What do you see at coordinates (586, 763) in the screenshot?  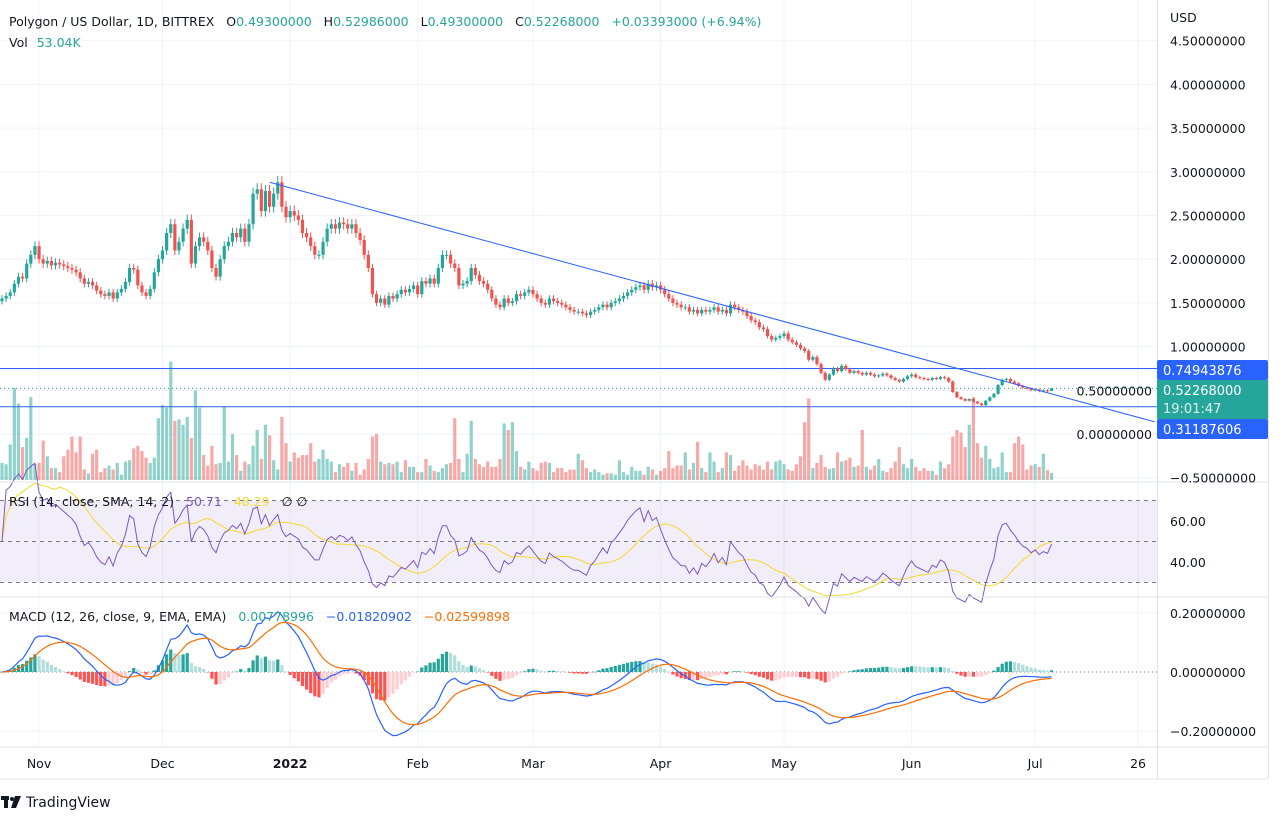 I see `time-axis: Nov Dec 2022 Feb Mar Apr May Jun Jul 26` at bounding box center [586, 763].